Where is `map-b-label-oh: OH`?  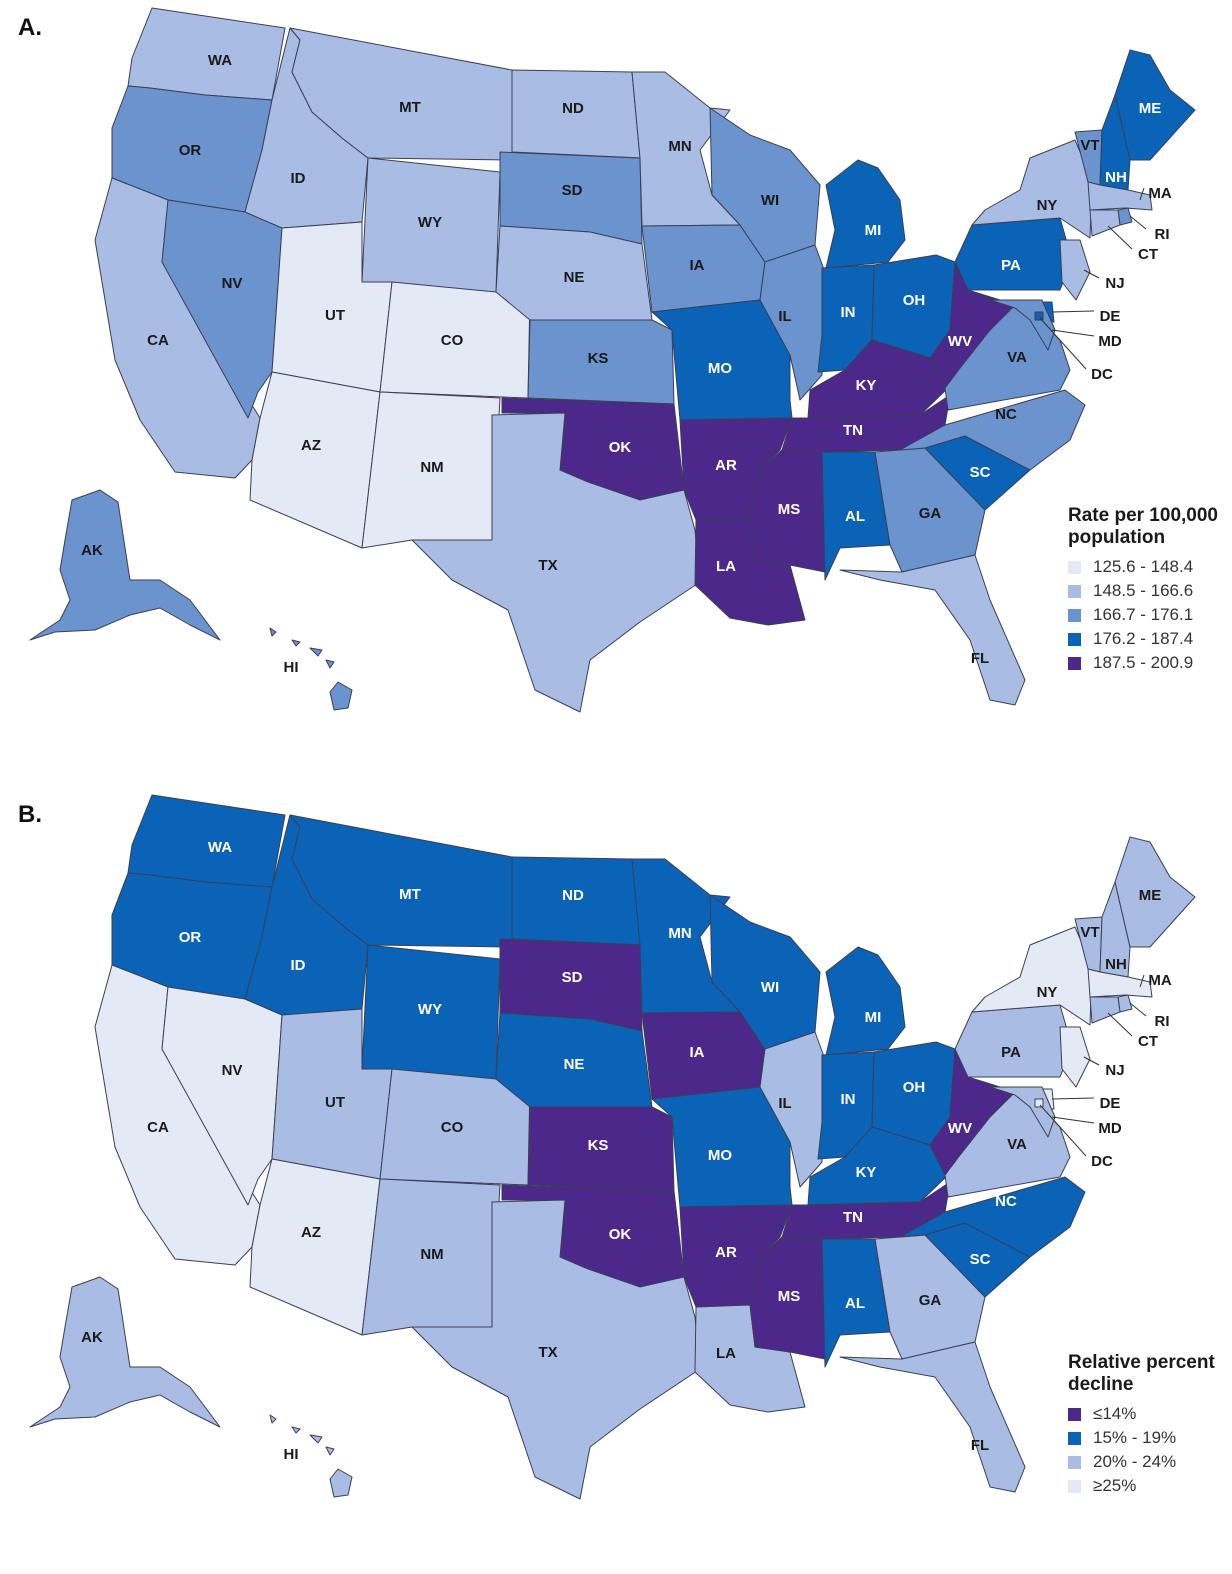 map-b-label-oh: OH is located at coordinates (914, 1087).